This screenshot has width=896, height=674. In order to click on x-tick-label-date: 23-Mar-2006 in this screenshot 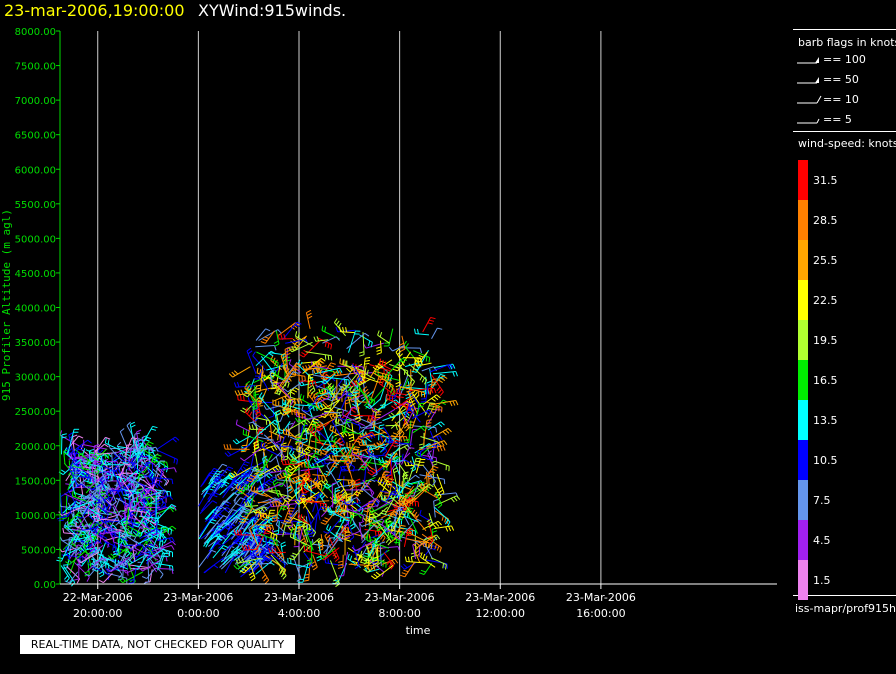, I will do `click(400, 597)`.